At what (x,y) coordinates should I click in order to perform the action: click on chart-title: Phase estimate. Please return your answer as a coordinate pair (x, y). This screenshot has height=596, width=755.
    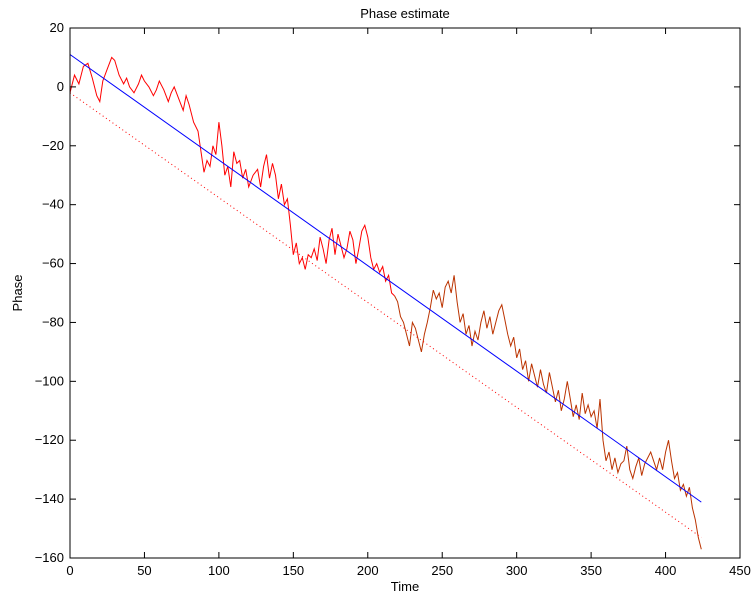
    Looking at the image, I should click on (405, 13).